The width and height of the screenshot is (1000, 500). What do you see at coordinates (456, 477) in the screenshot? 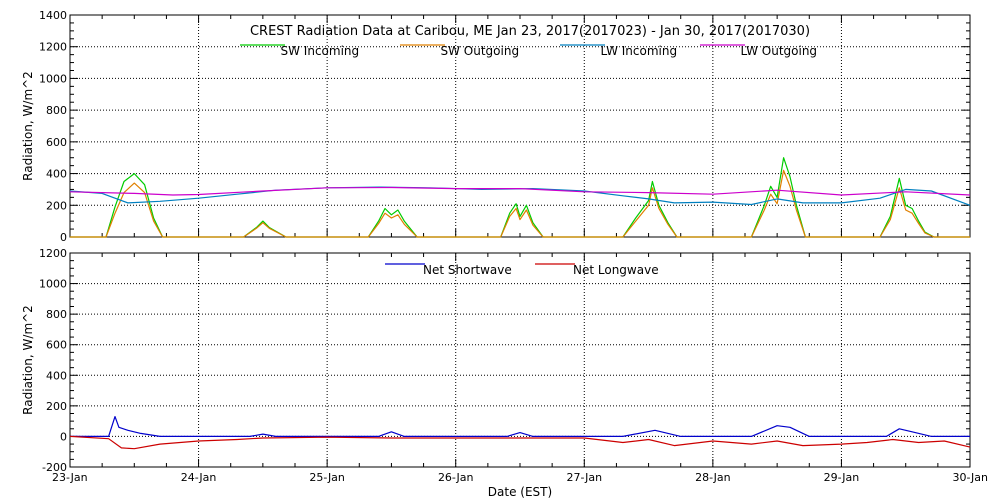
I see `bottom-x-tick-label: 26-Jan` at bounding box center [456, 477].